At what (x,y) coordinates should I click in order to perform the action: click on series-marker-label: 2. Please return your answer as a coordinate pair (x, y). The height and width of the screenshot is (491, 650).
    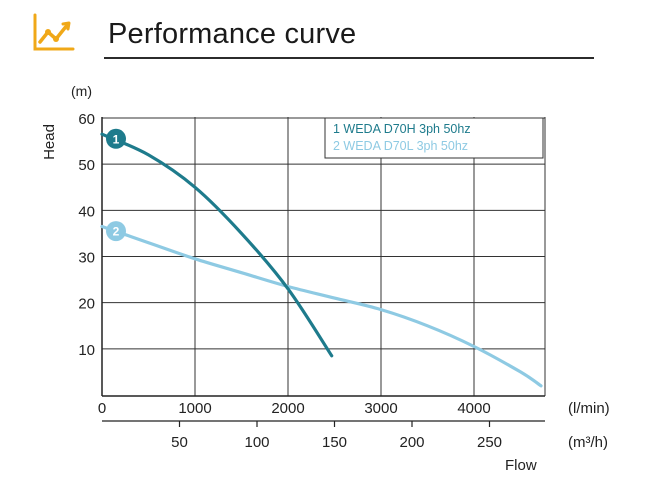
    Looking at the image, I should click on (116, 232).